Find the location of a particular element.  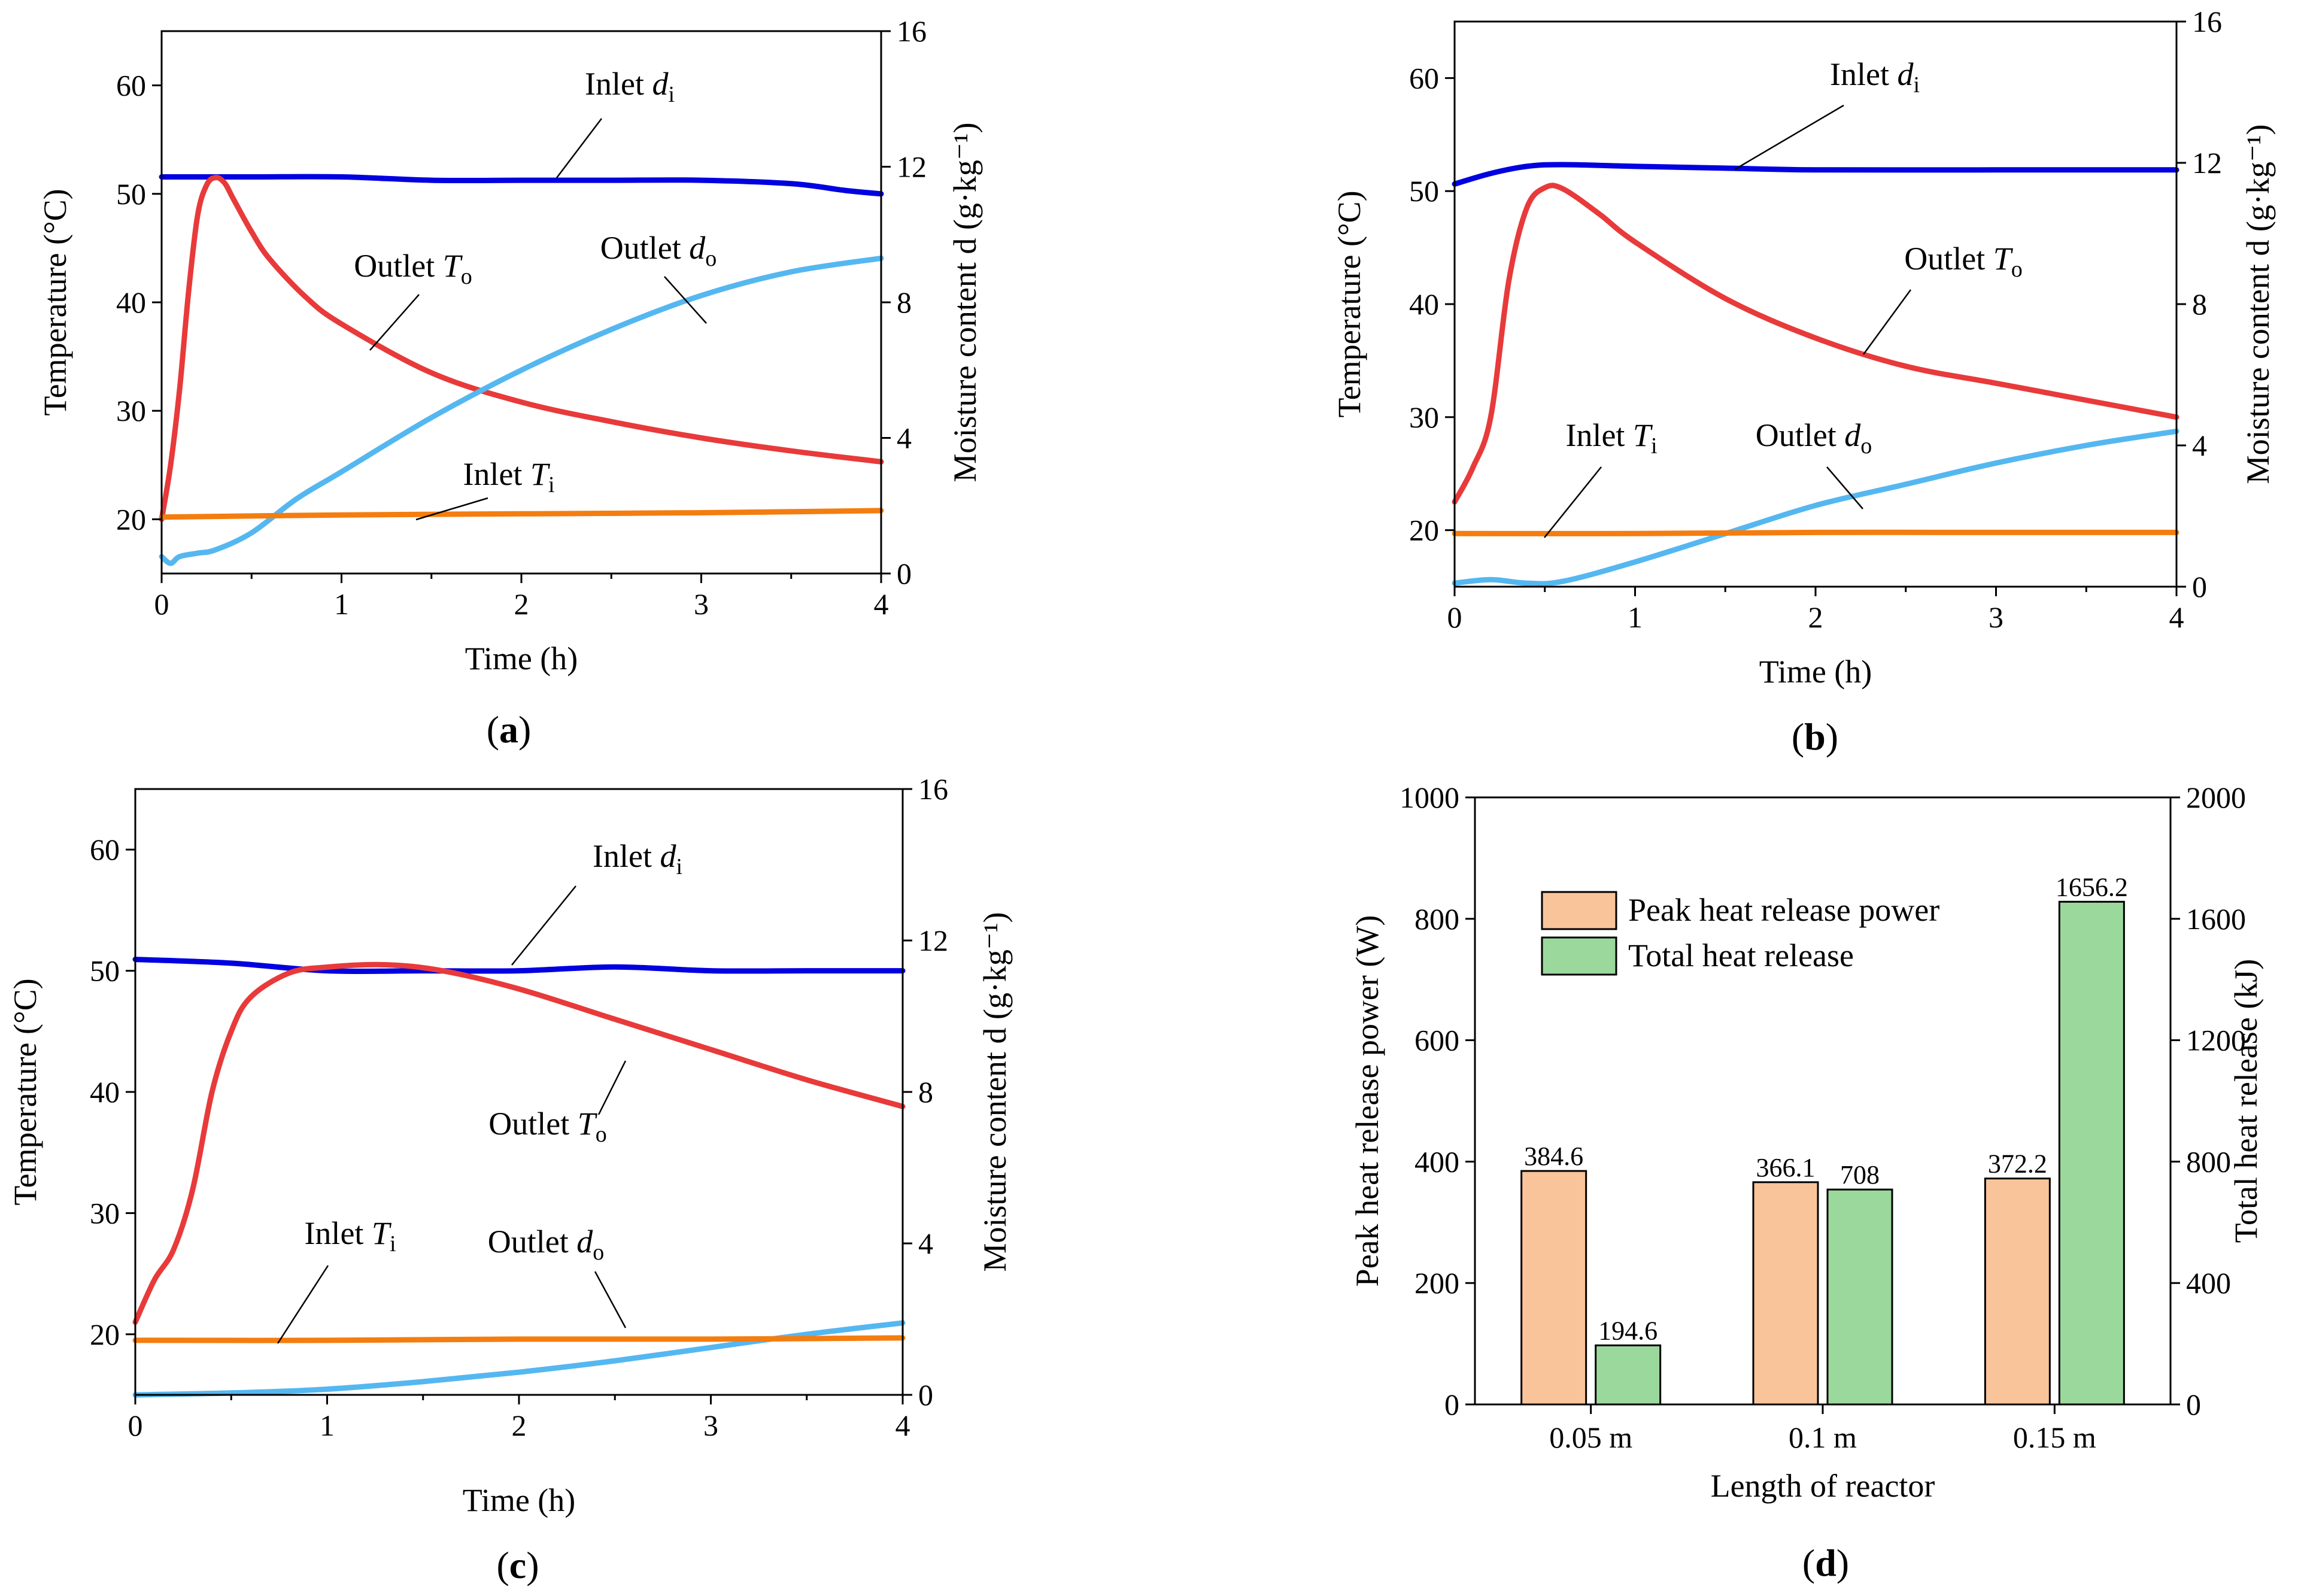

y-axis-title: Peak heat release power (W) is located at coordinates (1367, 1101).